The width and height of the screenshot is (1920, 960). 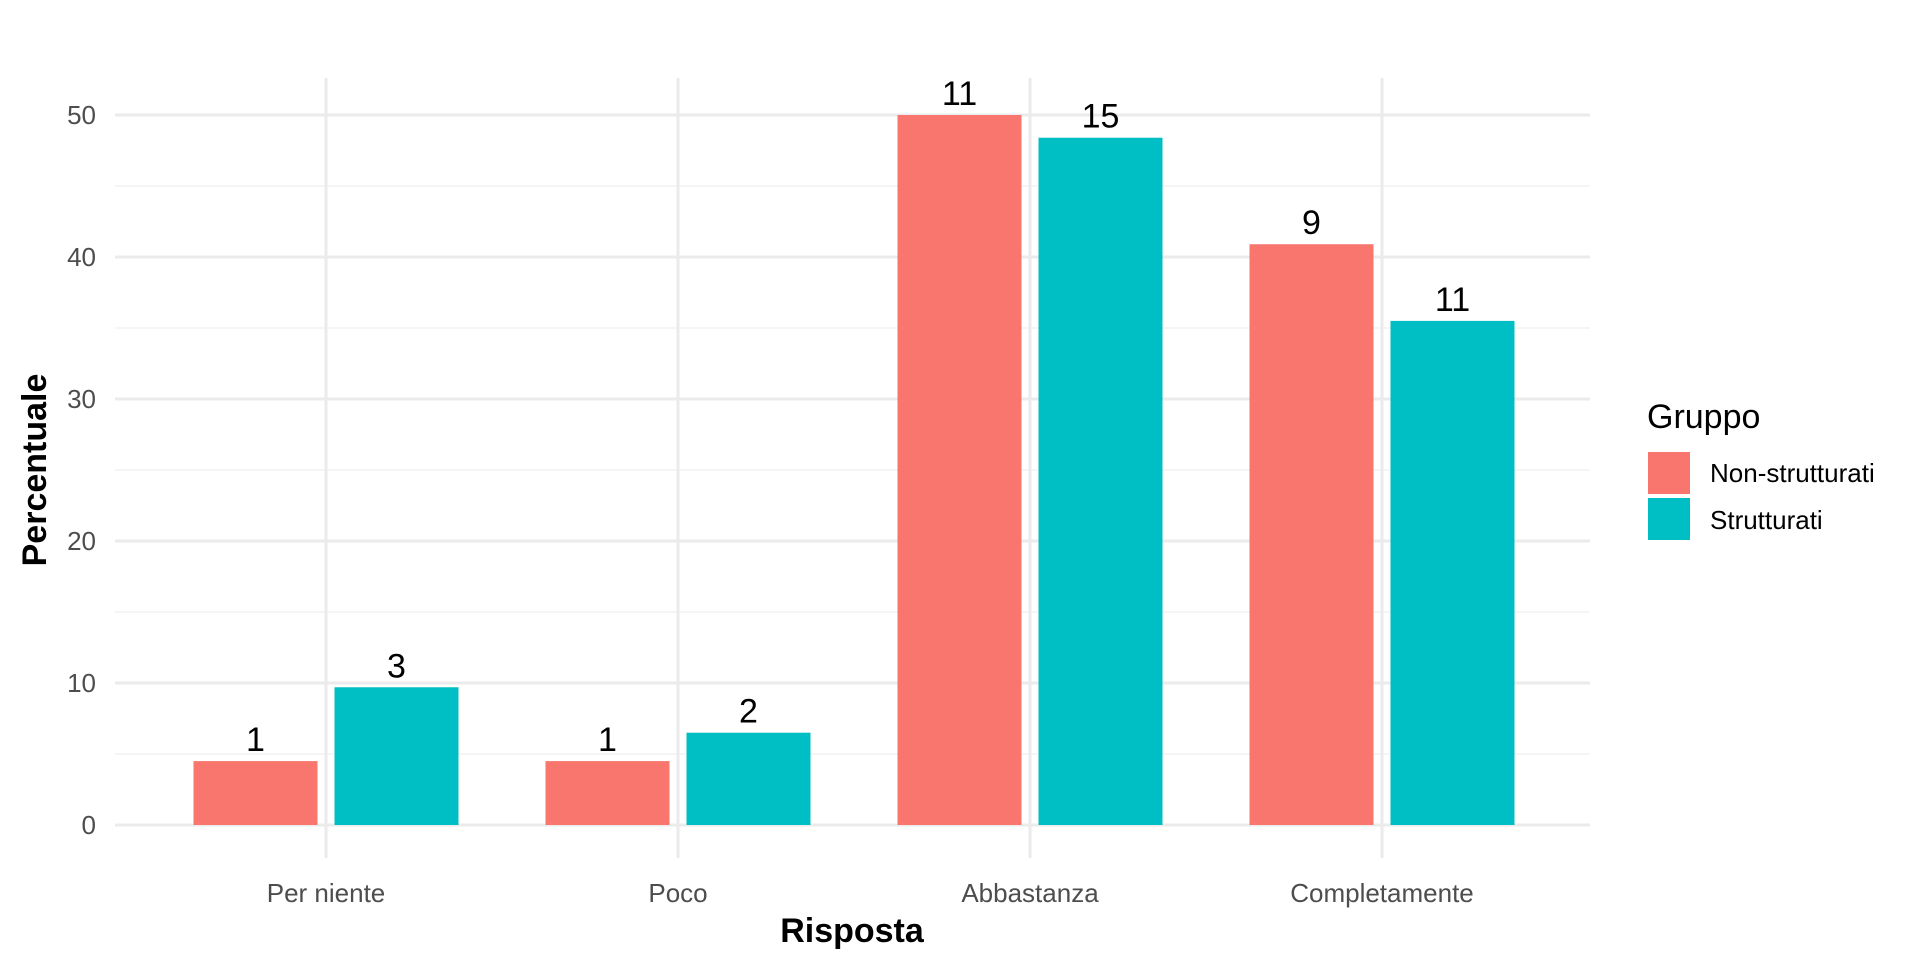 What do you see at coordinates (326, 893) in the screenshot?
I see `x-tick-label: Per niente` at bounding box center [326, 893].